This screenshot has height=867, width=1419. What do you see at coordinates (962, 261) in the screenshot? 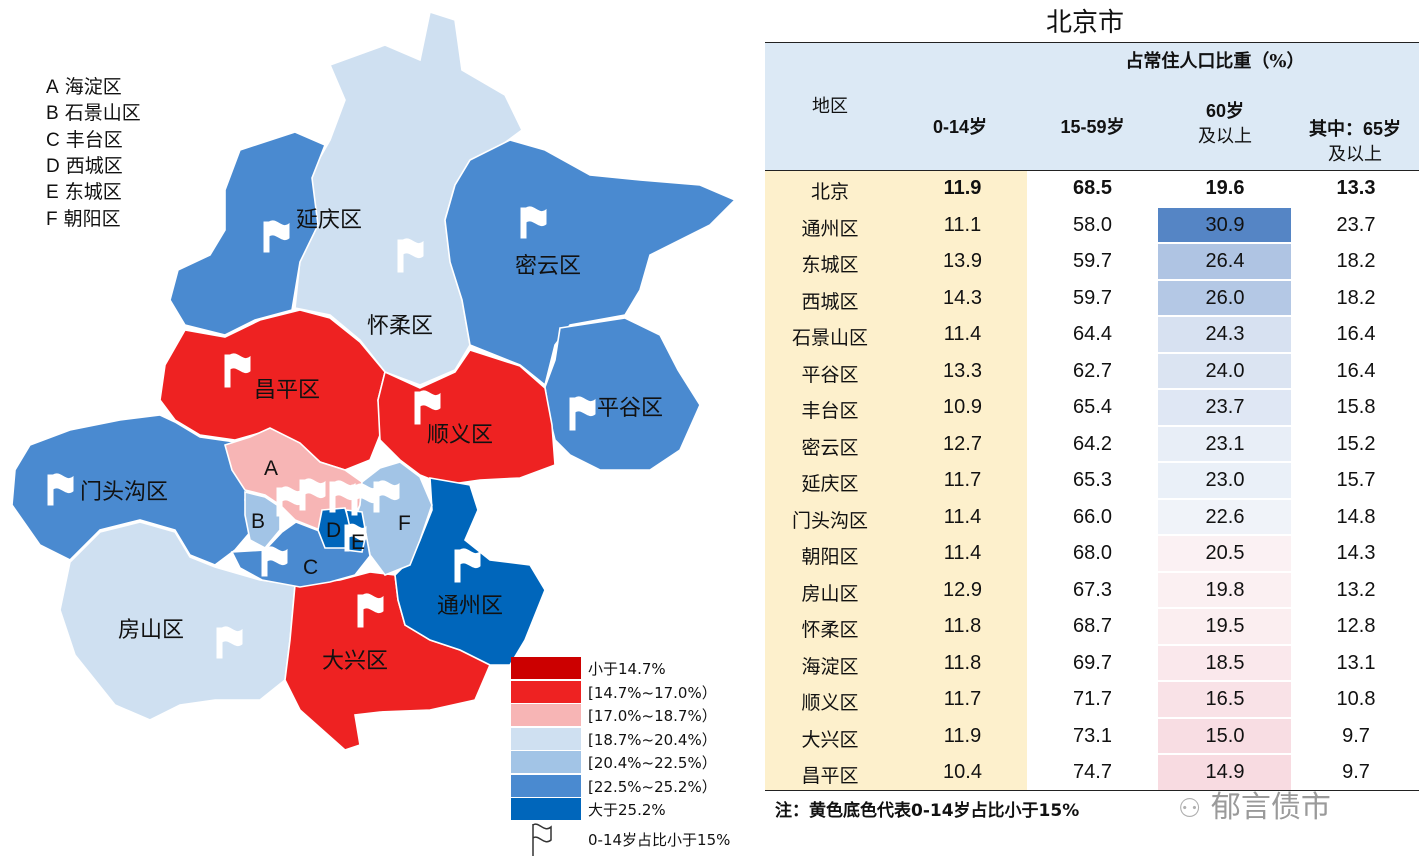
I see `table-cell: 13.9` at bounding box center [962, 261].